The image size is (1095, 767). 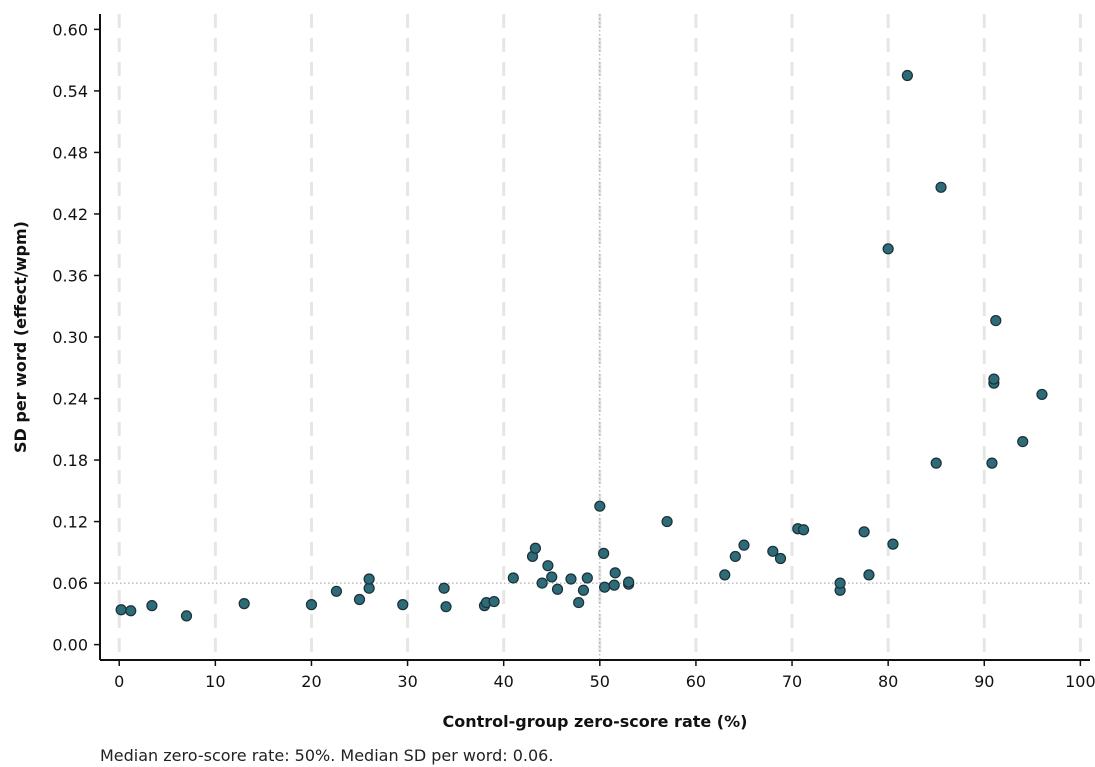 I want to click on y-axis-title: SD per word (effect/wpm), so click(x=20, y=337).